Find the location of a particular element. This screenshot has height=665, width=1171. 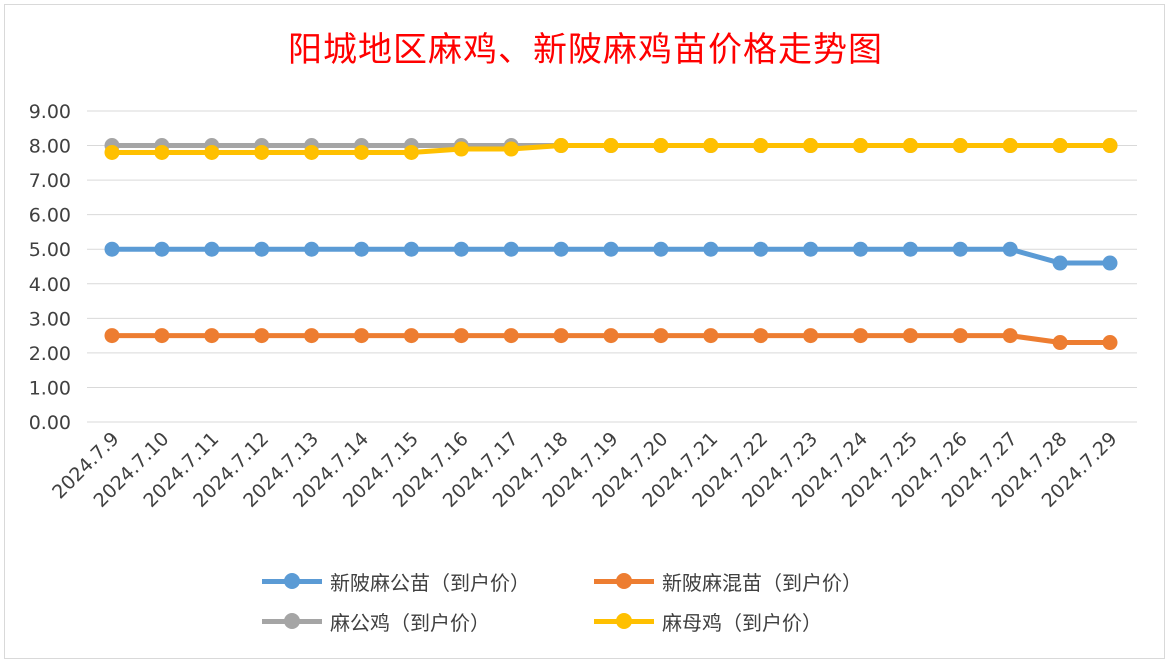

y-tick-label-8: 8.00 is located at coordinates (50, 147).